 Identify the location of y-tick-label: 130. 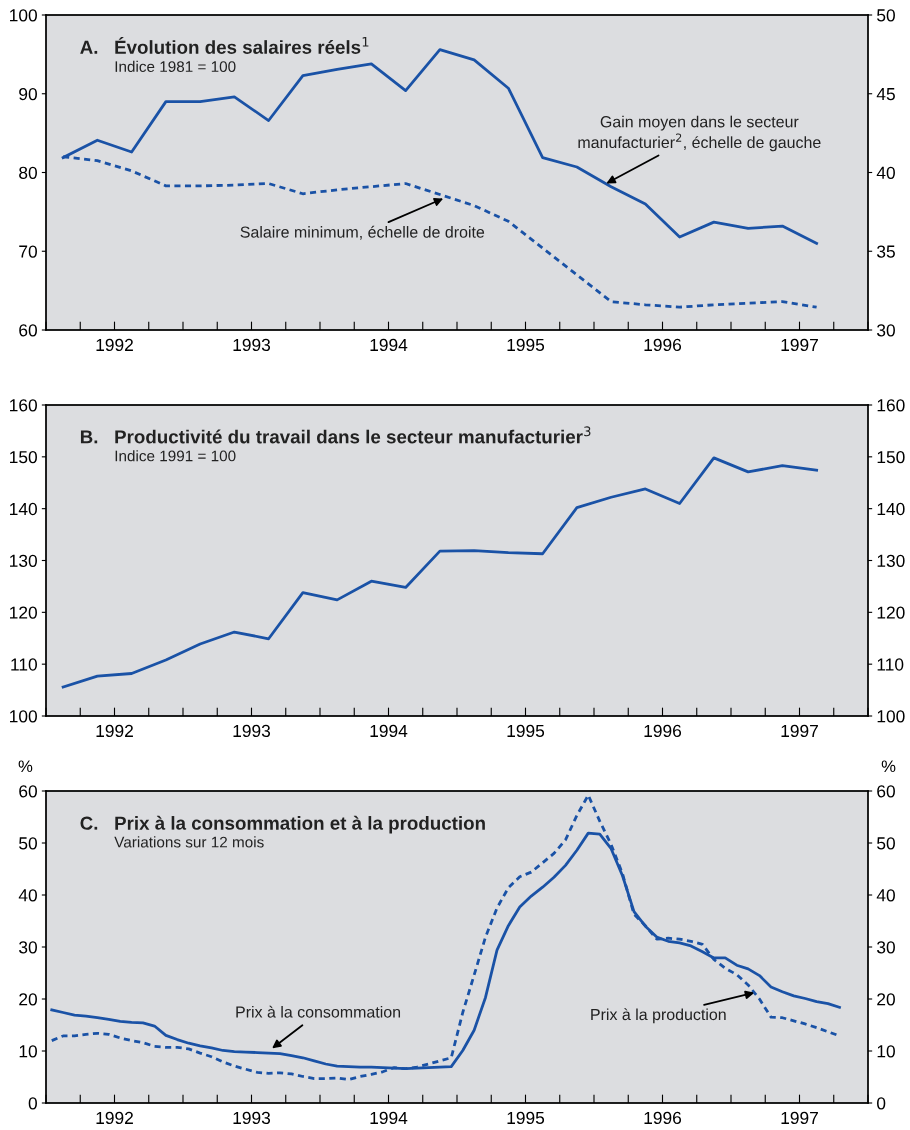
(23, 560).